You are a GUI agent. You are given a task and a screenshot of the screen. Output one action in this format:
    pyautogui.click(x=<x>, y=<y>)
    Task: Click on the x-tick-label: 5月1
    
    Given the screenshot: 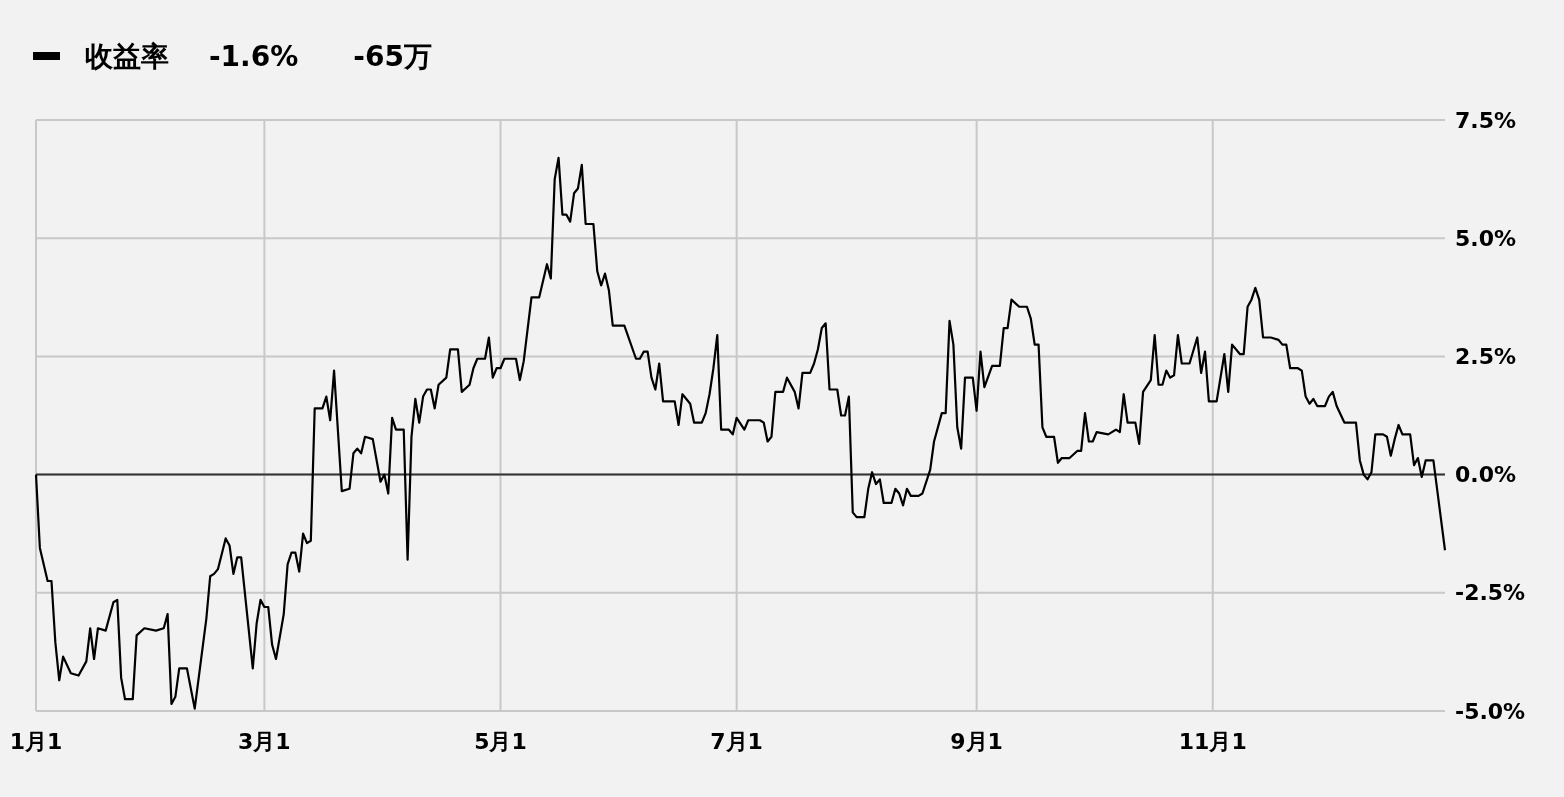 What is the action you would take?
    pyautogui.click(x=500, y=741)
    